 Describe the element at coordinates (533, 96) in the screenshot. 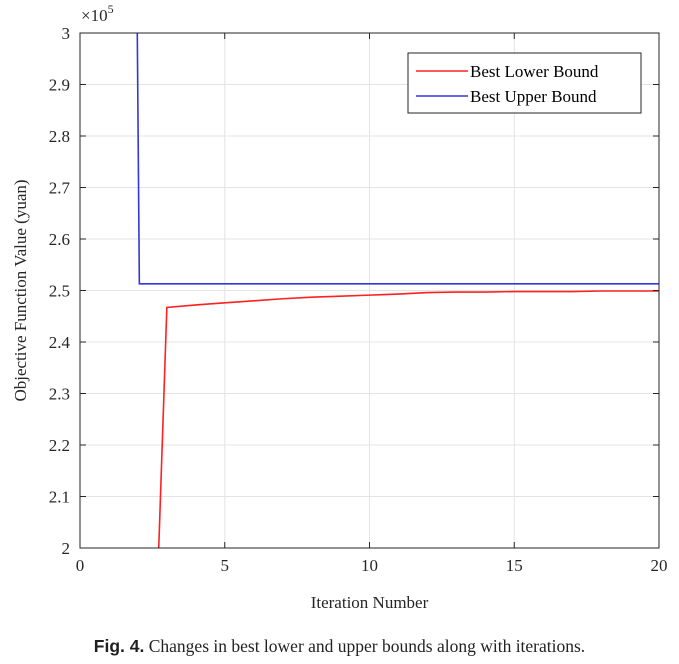

I see `legend-label-best-upper-bound: Best Upper Bound` at that location.